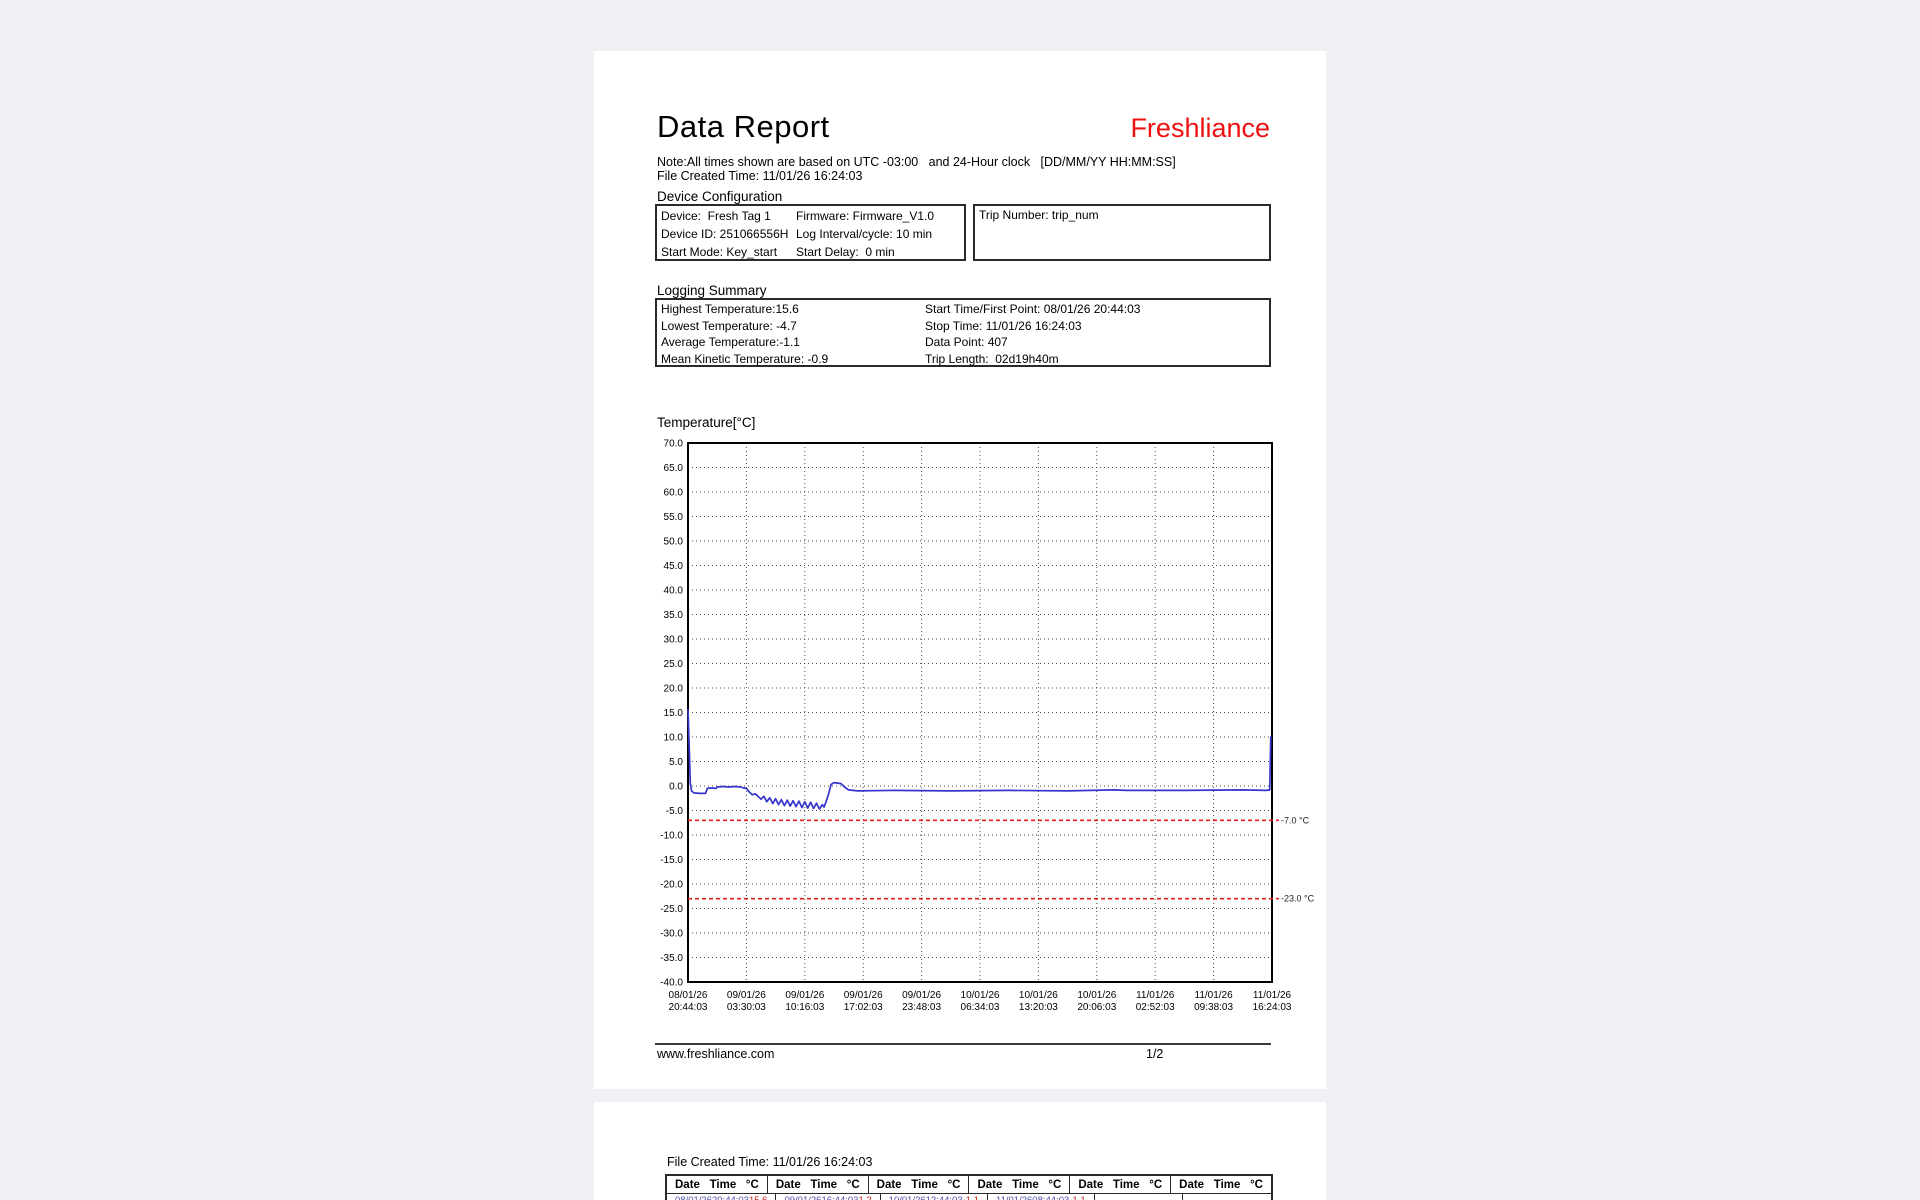 Image resolution: width=1920 pixels, height=1200 pixels. What do you see at coordinates (864, 234) in the screenshot?
I see `log-interval-label: Log Interval/cycle: 10 min` at bounding box center [864, 234].